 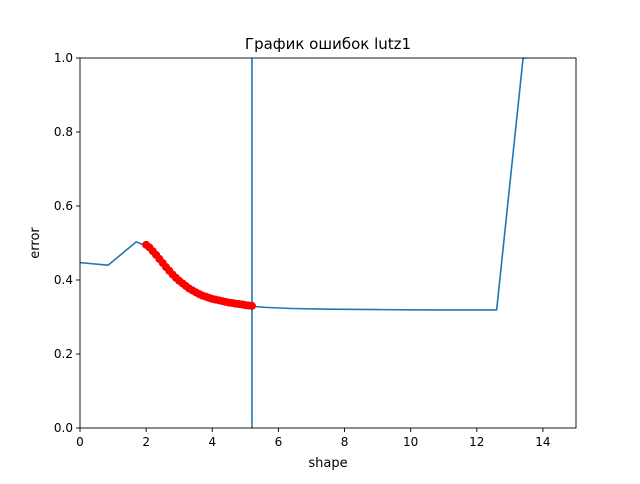 What do you see at coordinates (80, 442) in the screenshot?
I see `x-tick-label: 0` at bounding box center [80, 442].